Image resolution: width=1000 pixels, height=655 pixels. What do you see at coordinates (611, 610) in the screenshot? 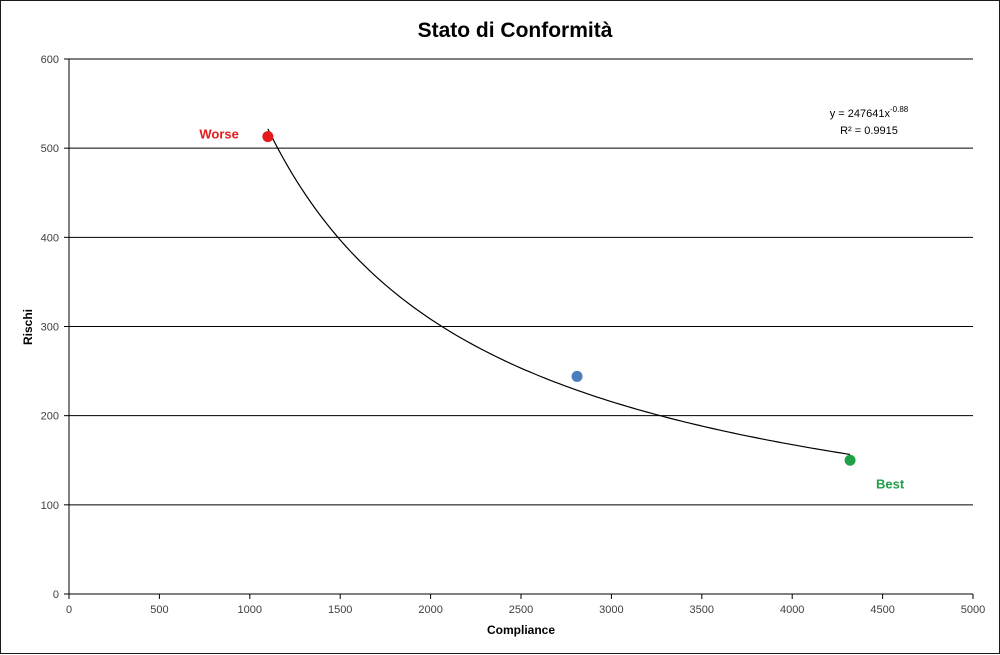
I see `x-tick-label: 3000` at bounding box center [611, 610].